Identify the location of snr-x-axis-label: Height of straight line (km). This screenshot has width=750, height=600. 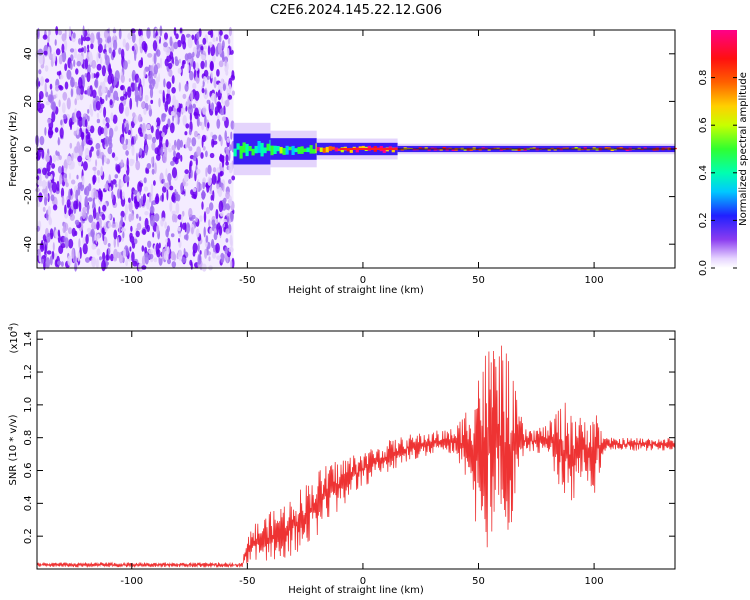
(356, 590).